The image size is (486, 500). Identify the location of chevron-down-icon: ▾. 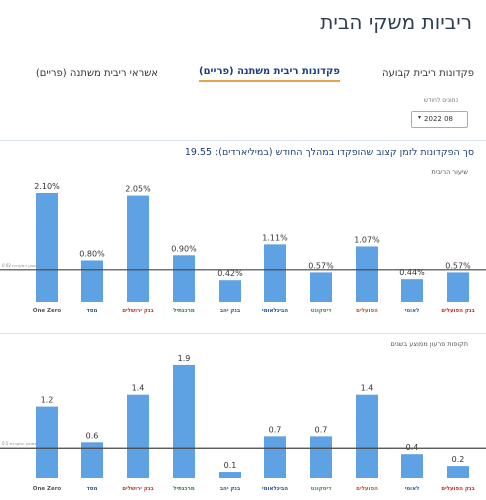
(420, 117).